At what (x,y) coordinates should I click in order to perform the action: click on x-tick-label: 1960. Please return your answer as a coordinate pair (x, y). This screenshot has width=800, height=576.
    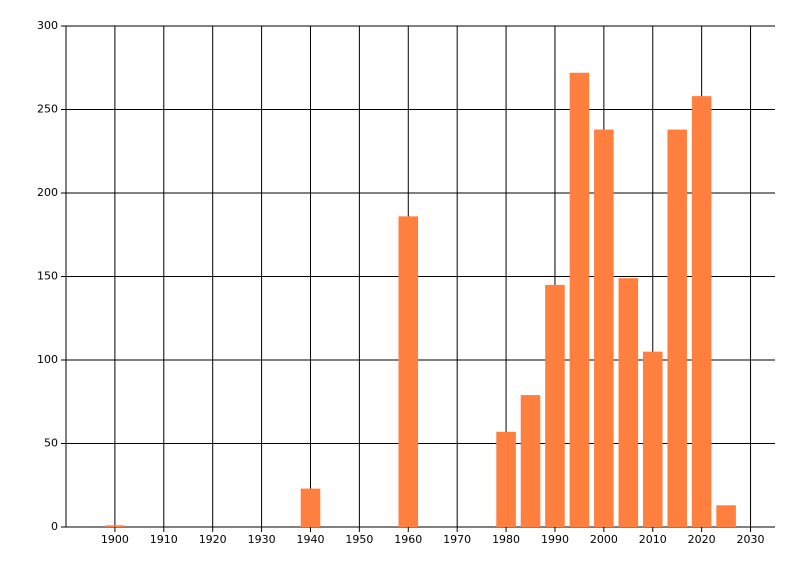
    Looking at the image, I should click on (408, 539).